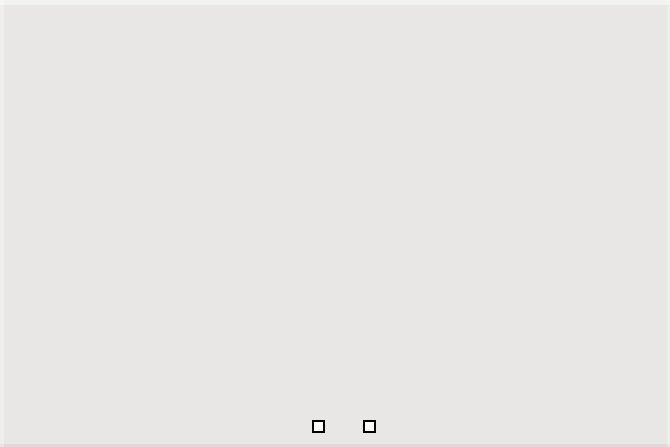 This screenshot has width=670, height=447. What do you see at coordinates (369, 426) in the screenshot?
I see `france-swatch-icon` at bounding box center [369, 426].